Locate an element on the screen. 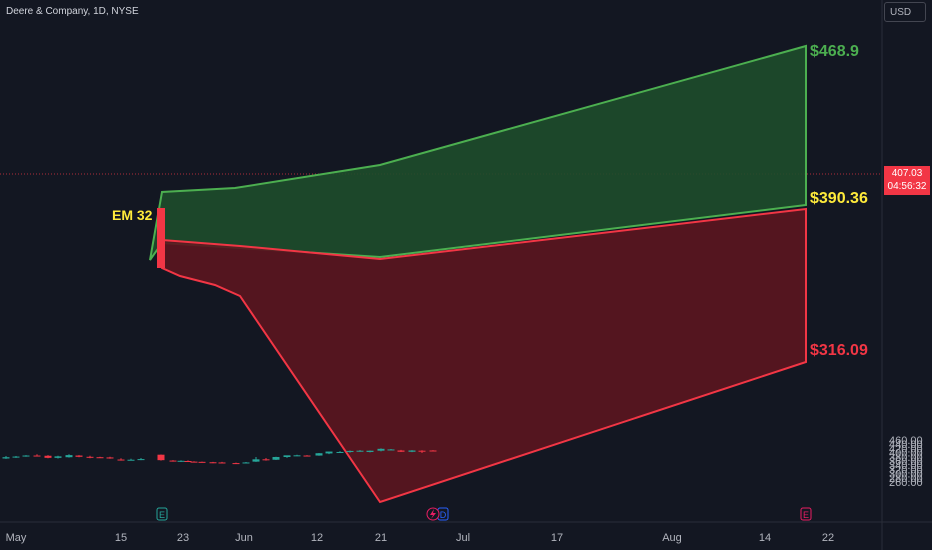 The width and height of the screenshot is (932, 550). last-price-tag: 407.03 04:56:32 is located at coordinates (907, 180).